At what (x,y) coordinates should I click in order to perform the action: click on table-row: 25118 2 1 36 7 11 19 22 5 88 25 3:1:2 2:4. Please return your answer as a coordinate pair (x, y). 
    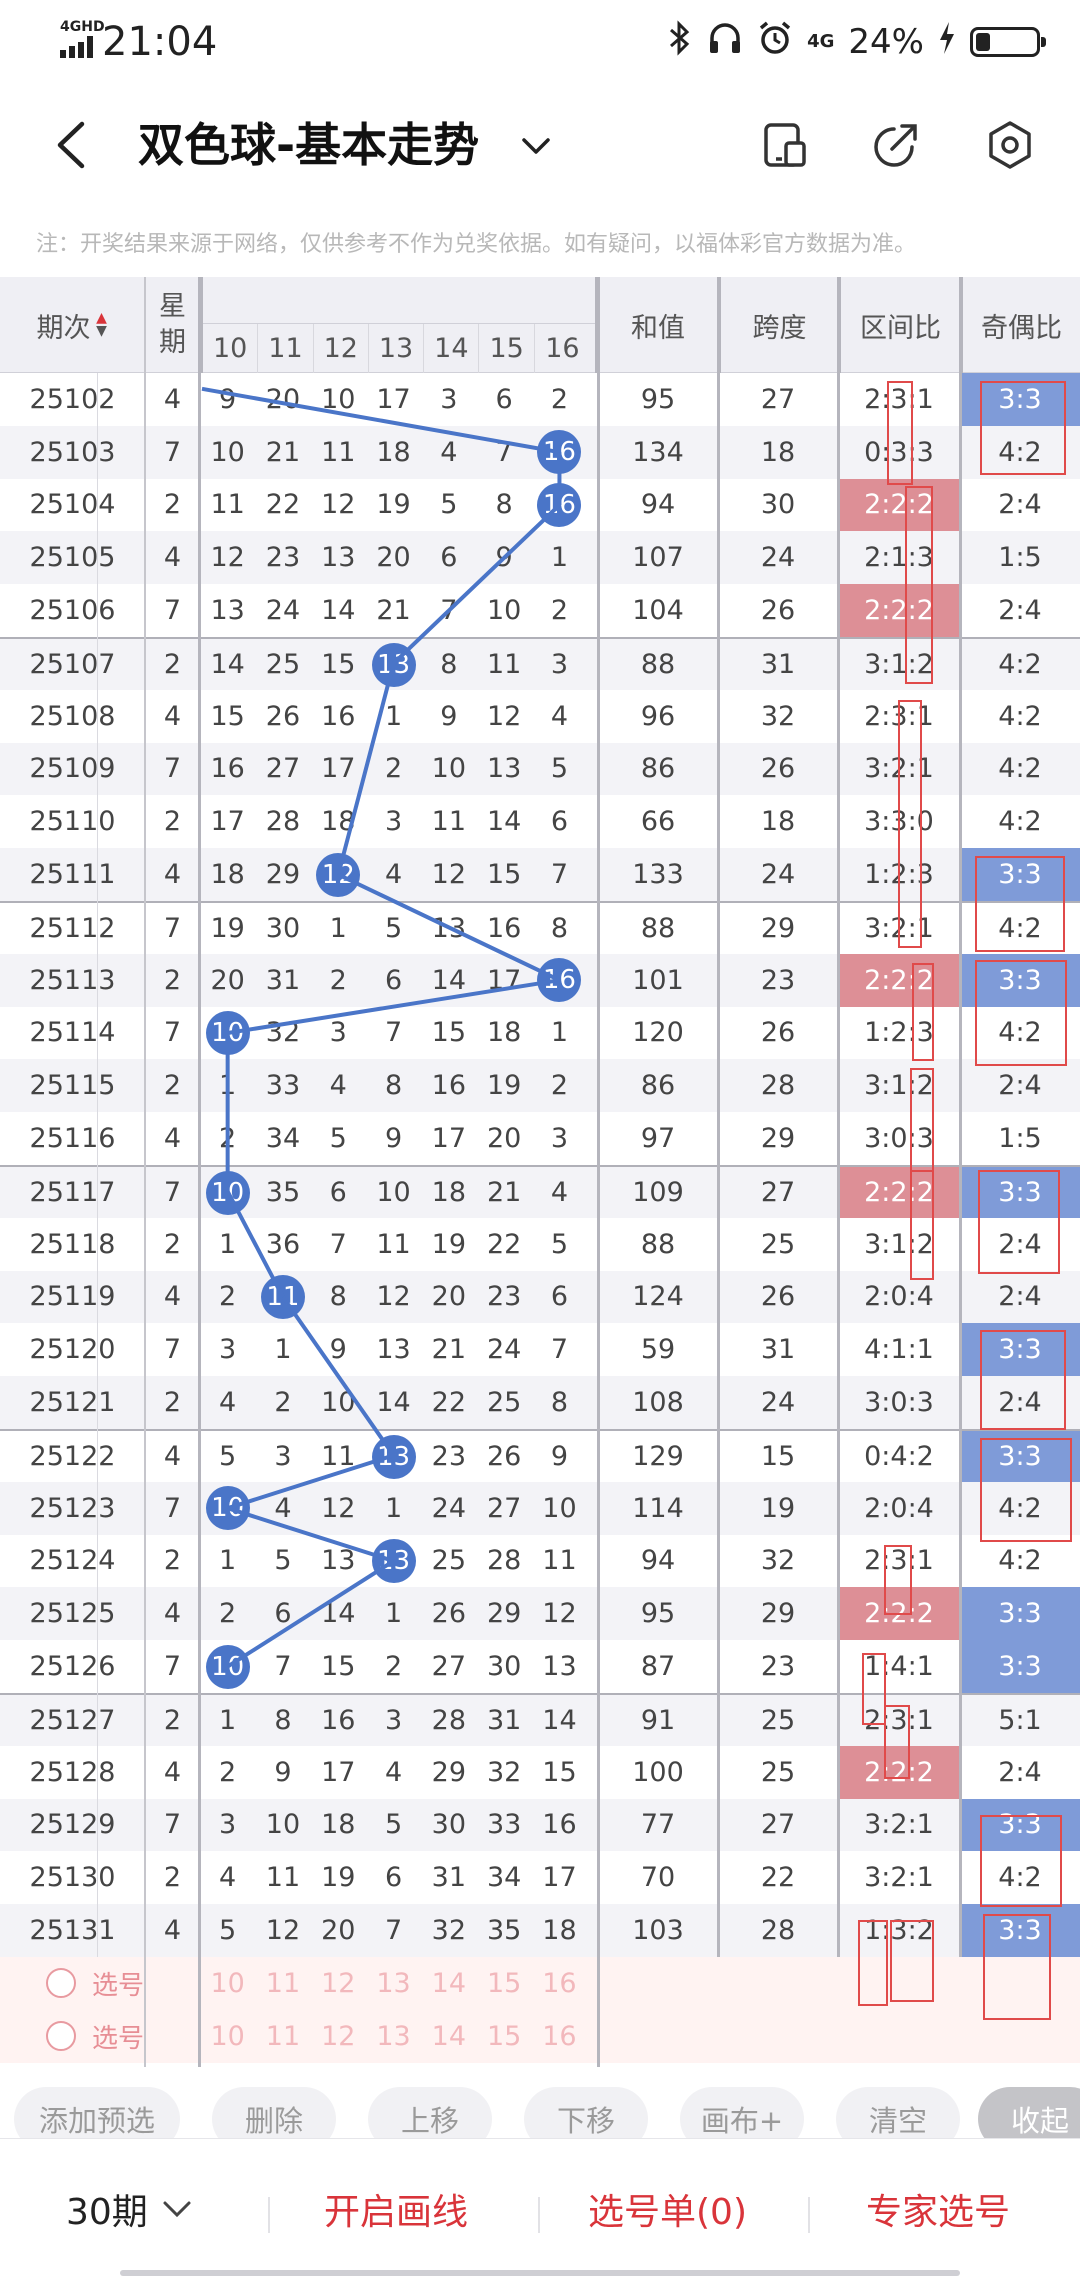
    Looking at the image, I should click on (540, 1244).